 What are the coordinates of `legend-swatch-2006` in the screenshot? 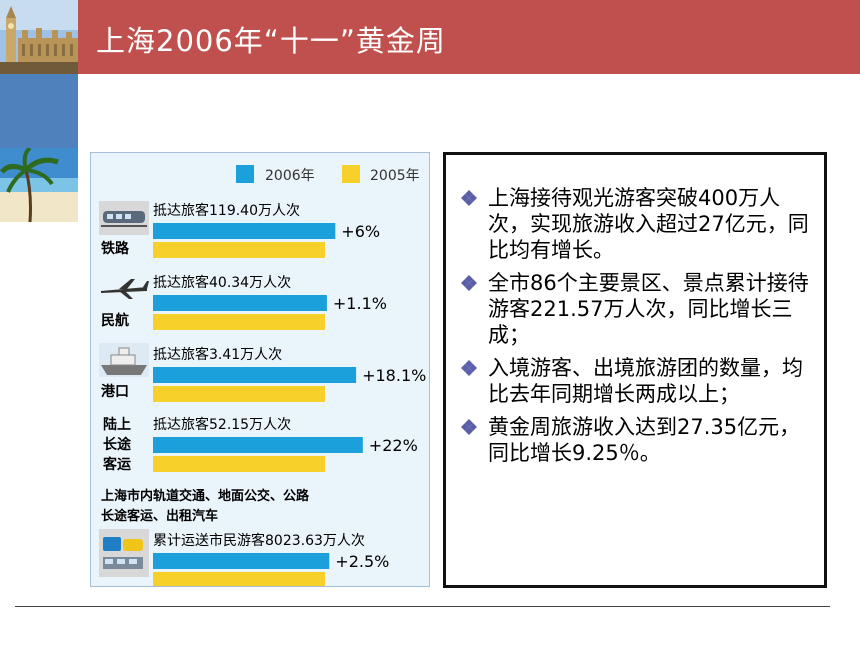 It's located at (245, 174).